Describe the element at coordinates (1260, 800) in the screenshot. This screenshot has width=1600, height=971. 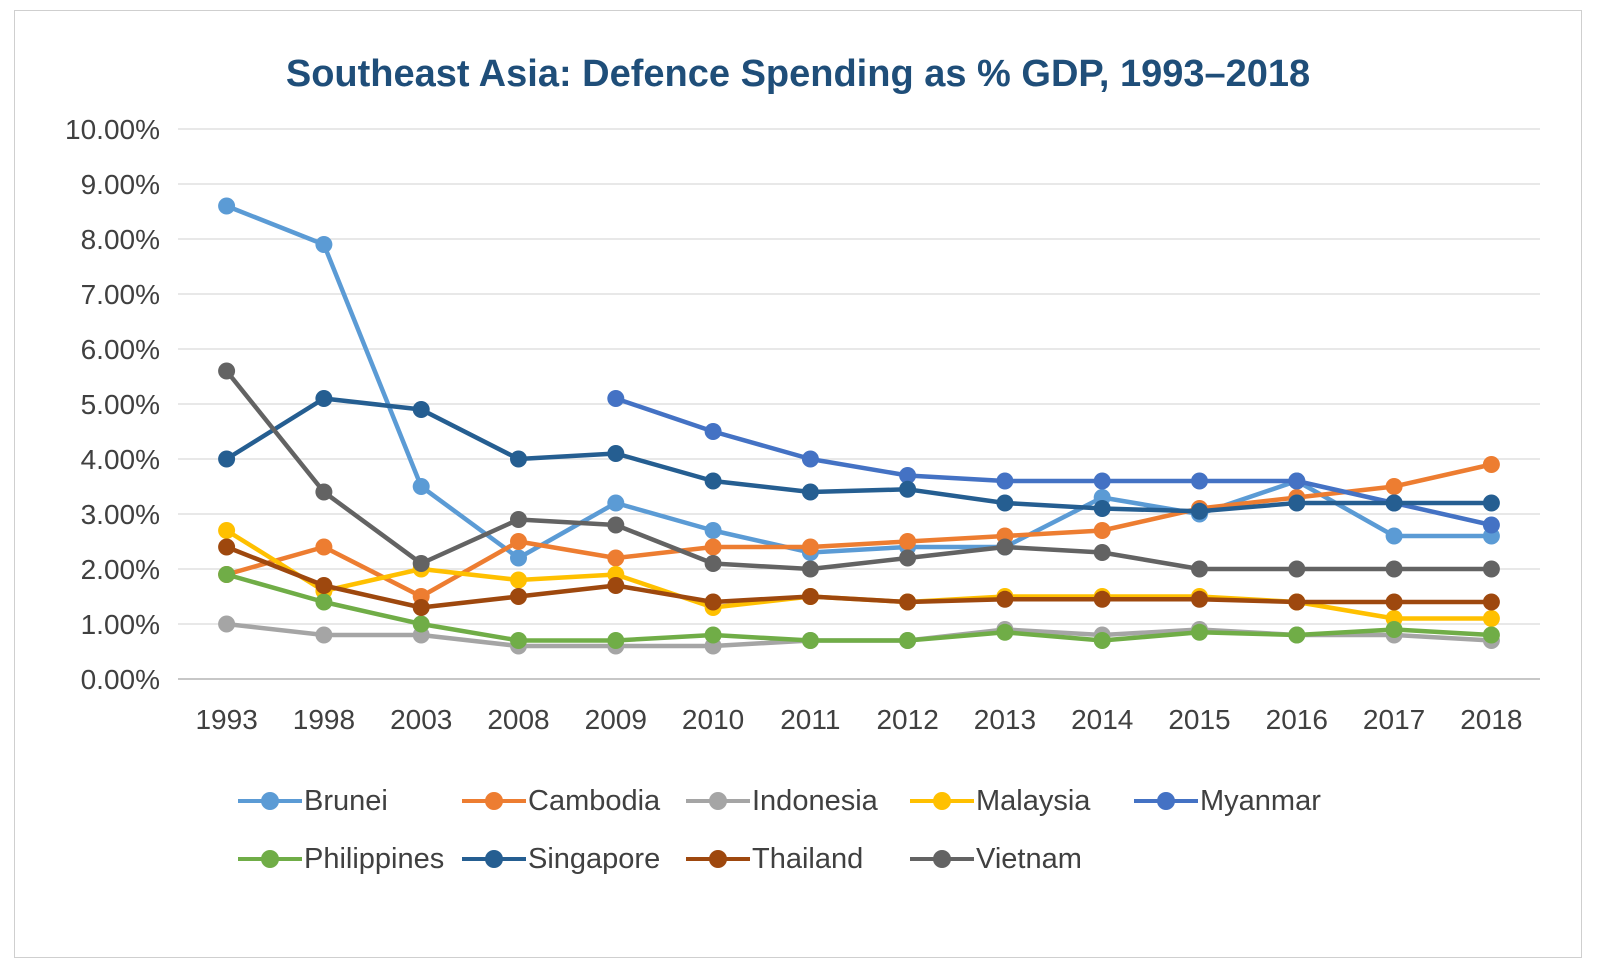
I see `legend-label: Myanmar` at that location.